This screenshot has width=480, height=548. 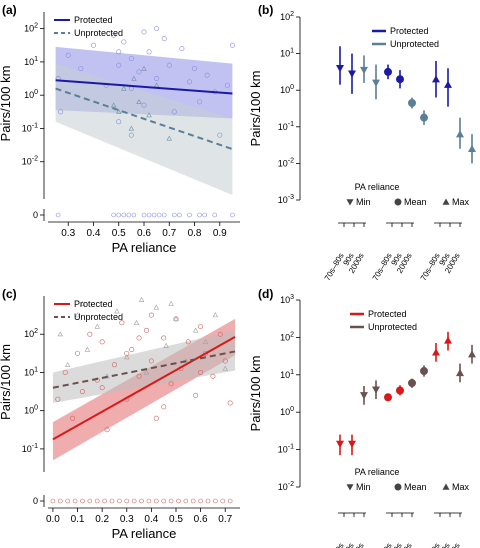 What do you see at coordinates (35, 501) in the screenshot?
I see `y-tick-label: 0` at bounding box center [35, 501].